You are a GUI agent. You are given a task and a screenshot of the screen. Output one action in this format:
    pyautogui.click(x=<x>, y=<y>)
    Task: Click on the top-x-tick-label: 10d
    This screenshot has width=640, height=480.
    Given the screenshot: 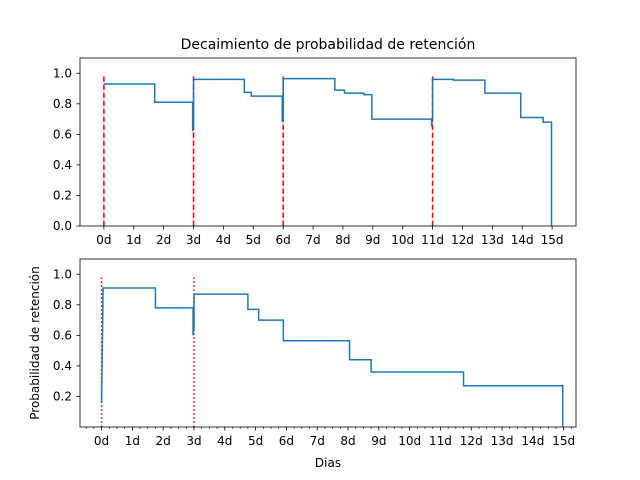 What is the action you would take?
    pyautogui.click(x=402, y=240)
    